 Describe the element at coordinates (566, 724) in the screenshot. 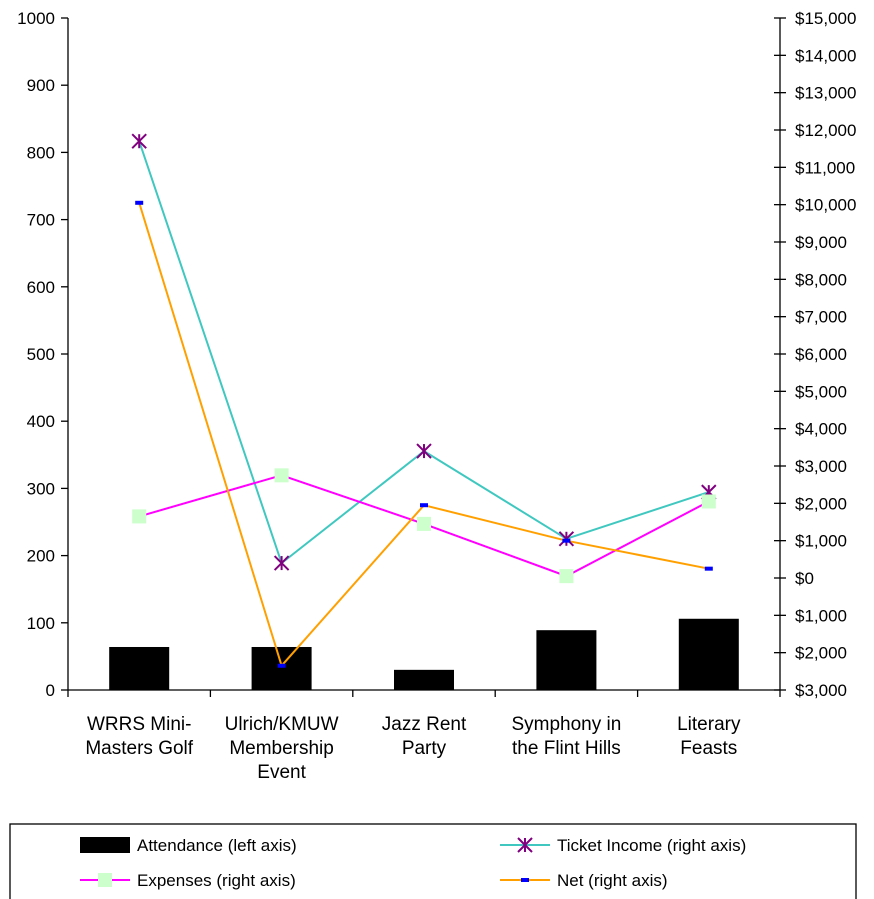

I see `category-label-line: Symphony in` at that location.